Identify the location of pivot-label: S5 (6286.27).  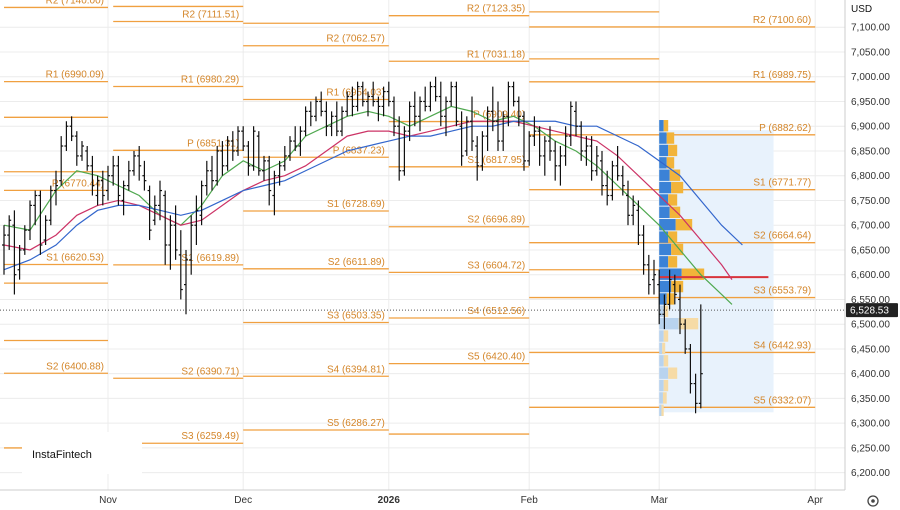
(356, 423).